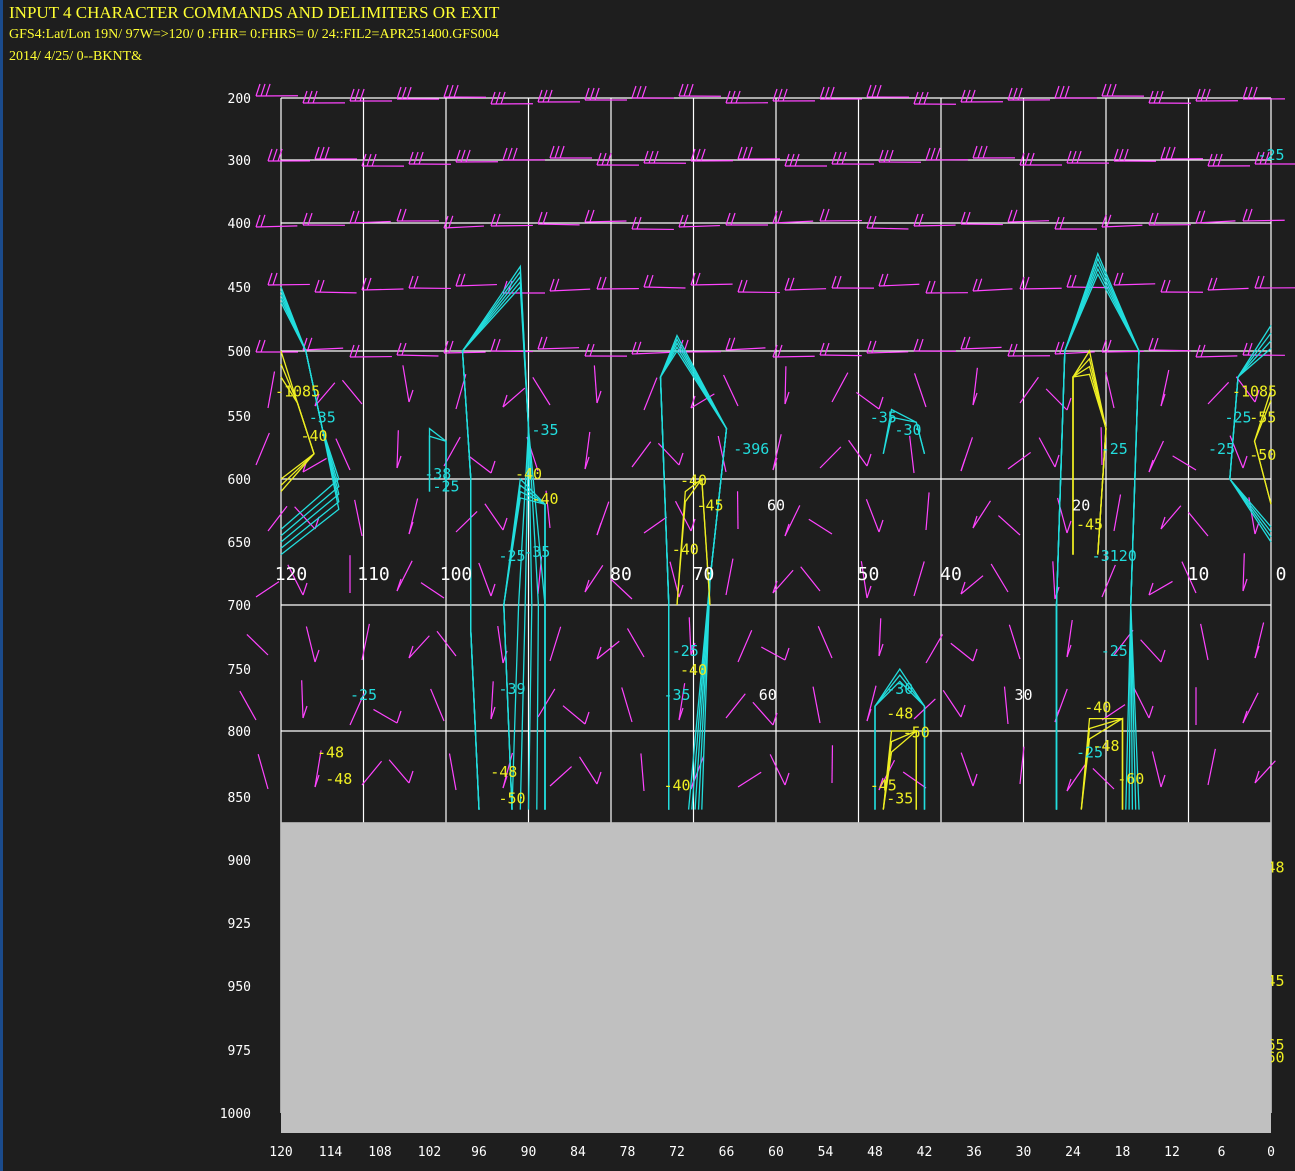 The width and height of the screenshot is (1295, 1171). Describe the element at coordinates (239, 543) in the screenshot. I see `y-tick-label: 650` at that location.